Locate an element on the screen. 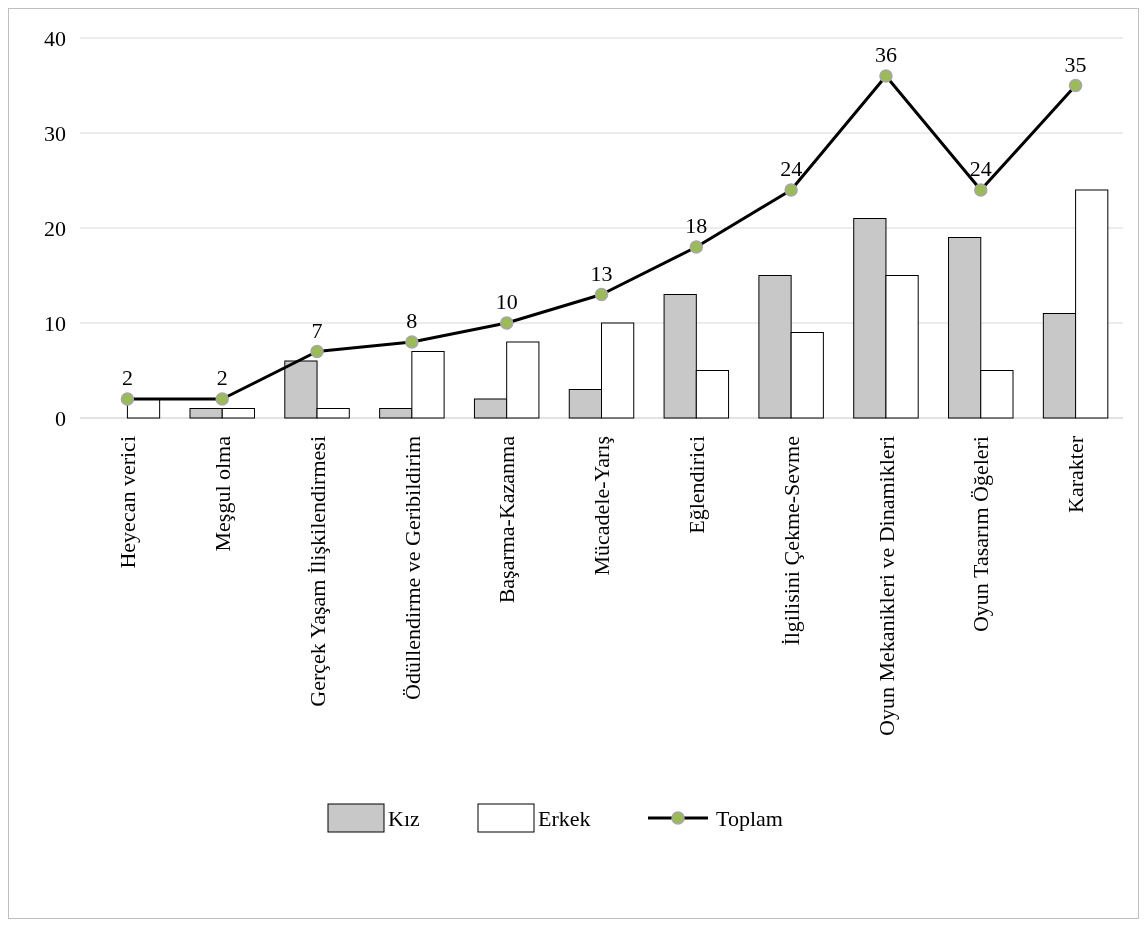 The width and height of the screenshot is (1147, 927). x-tick-label: Ödüllendirme ve Geribildirim is located at coordinates (412, 568).